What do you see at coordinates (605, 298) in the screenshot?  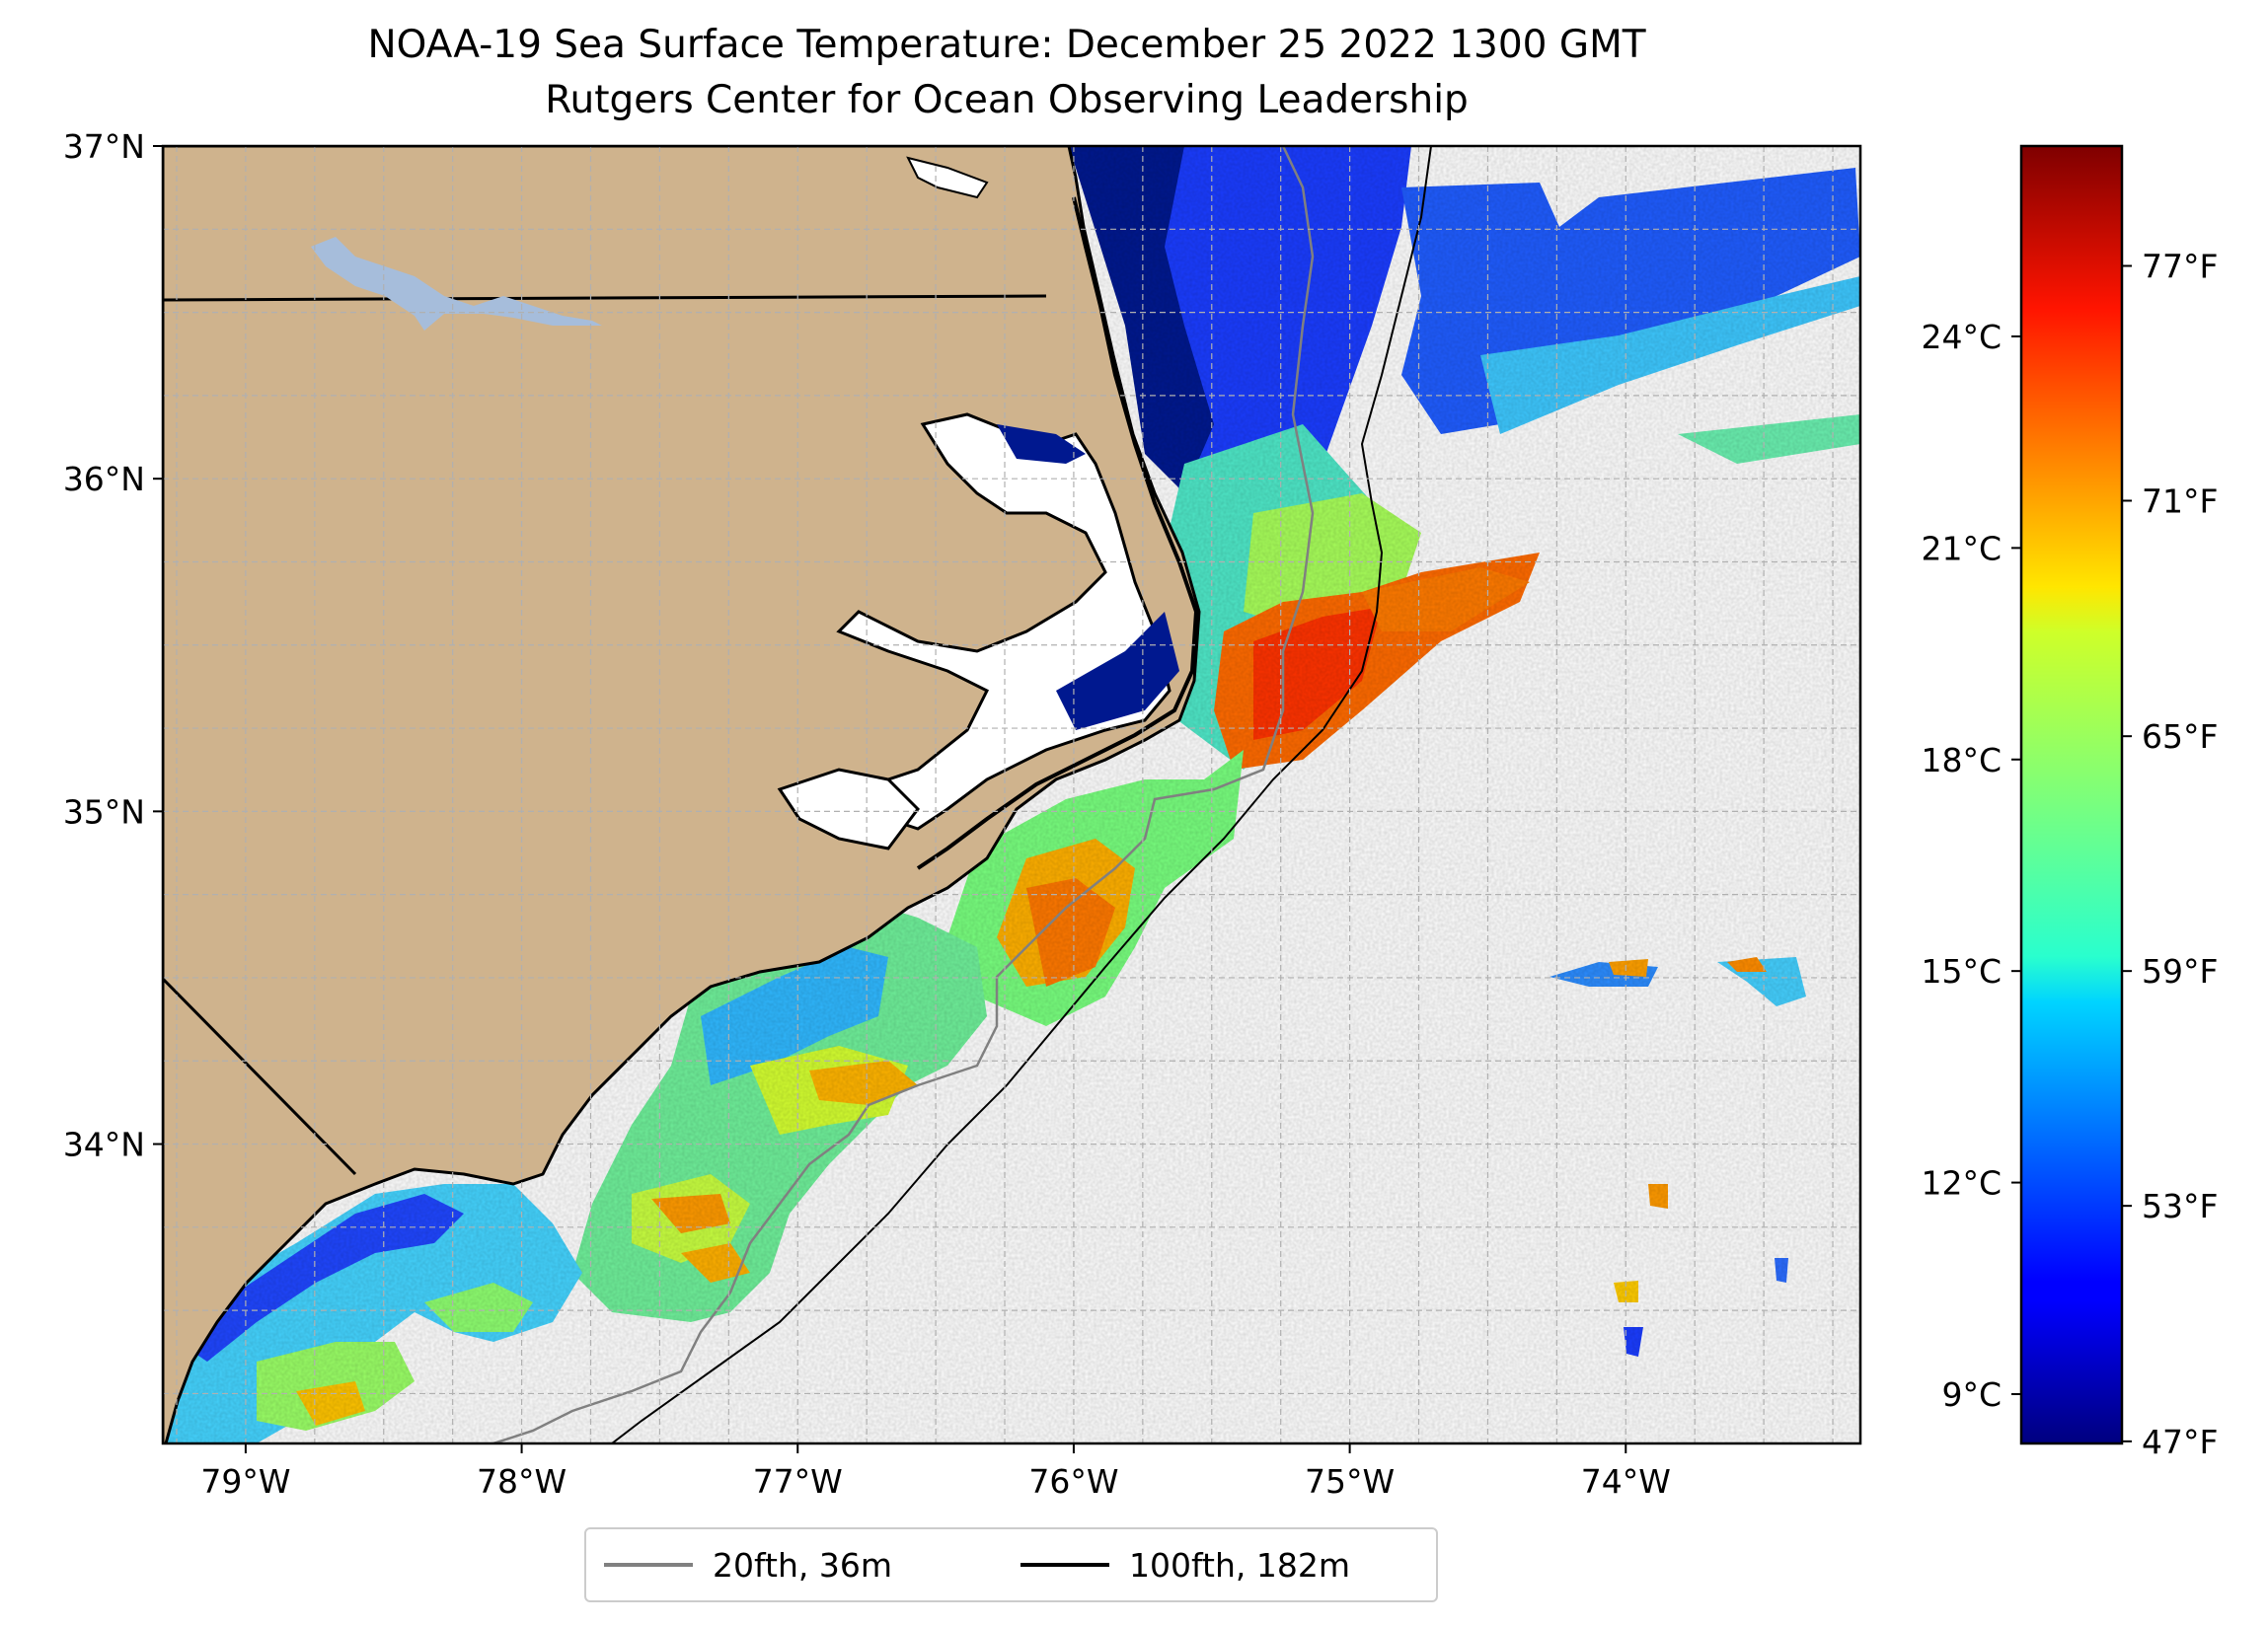 I see `va-nc-border` at bounding box center [605, 298].